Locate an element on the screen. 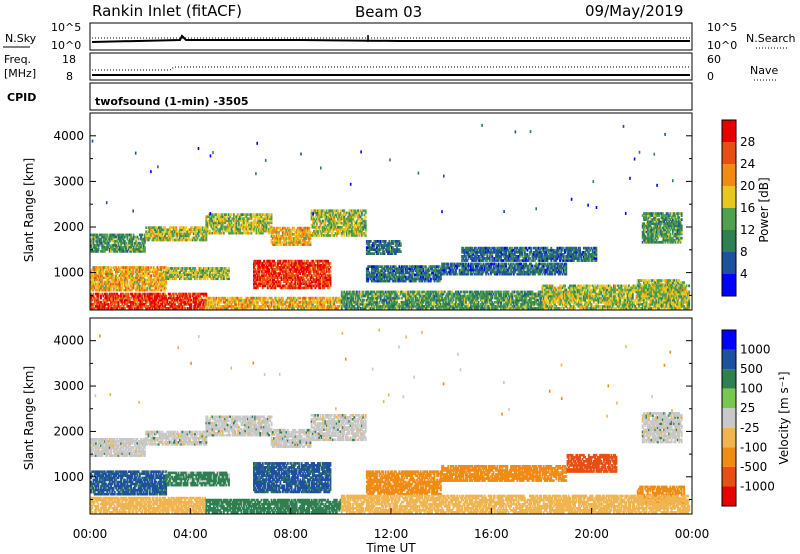 Image resolution: width=800 pixels, height=554 pixels. nsky-frame is located at coordinates (391, 36).